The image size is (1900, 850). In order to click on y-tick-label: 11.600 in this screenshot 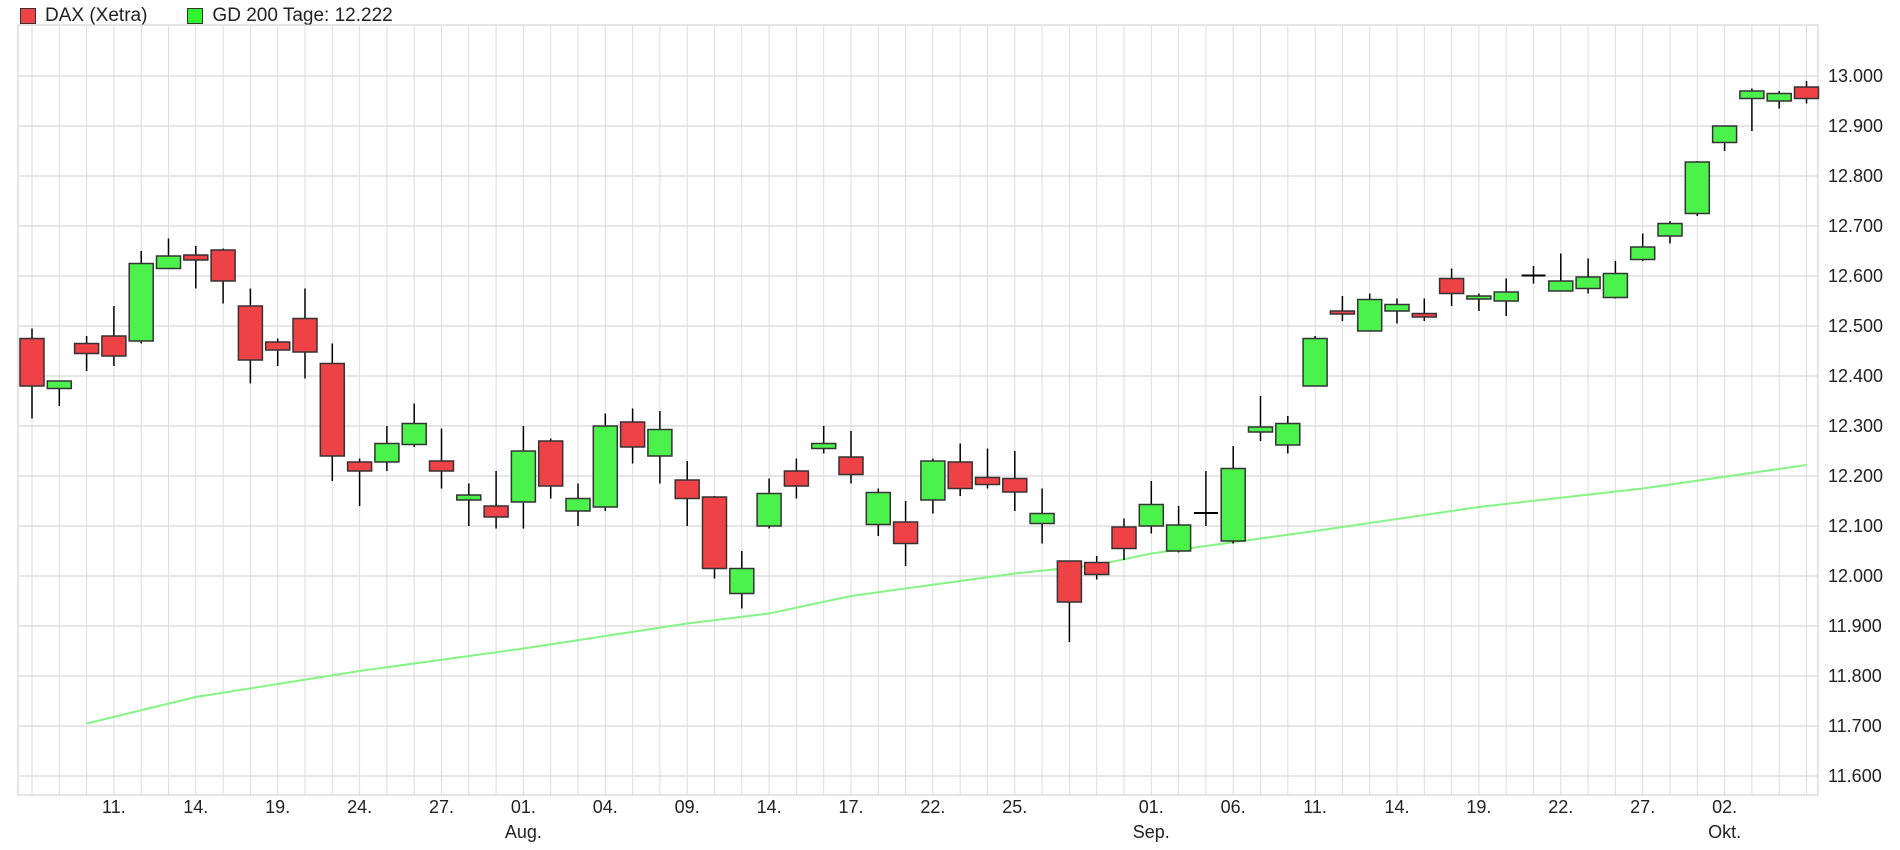, I will do `click(1855, 776)`.